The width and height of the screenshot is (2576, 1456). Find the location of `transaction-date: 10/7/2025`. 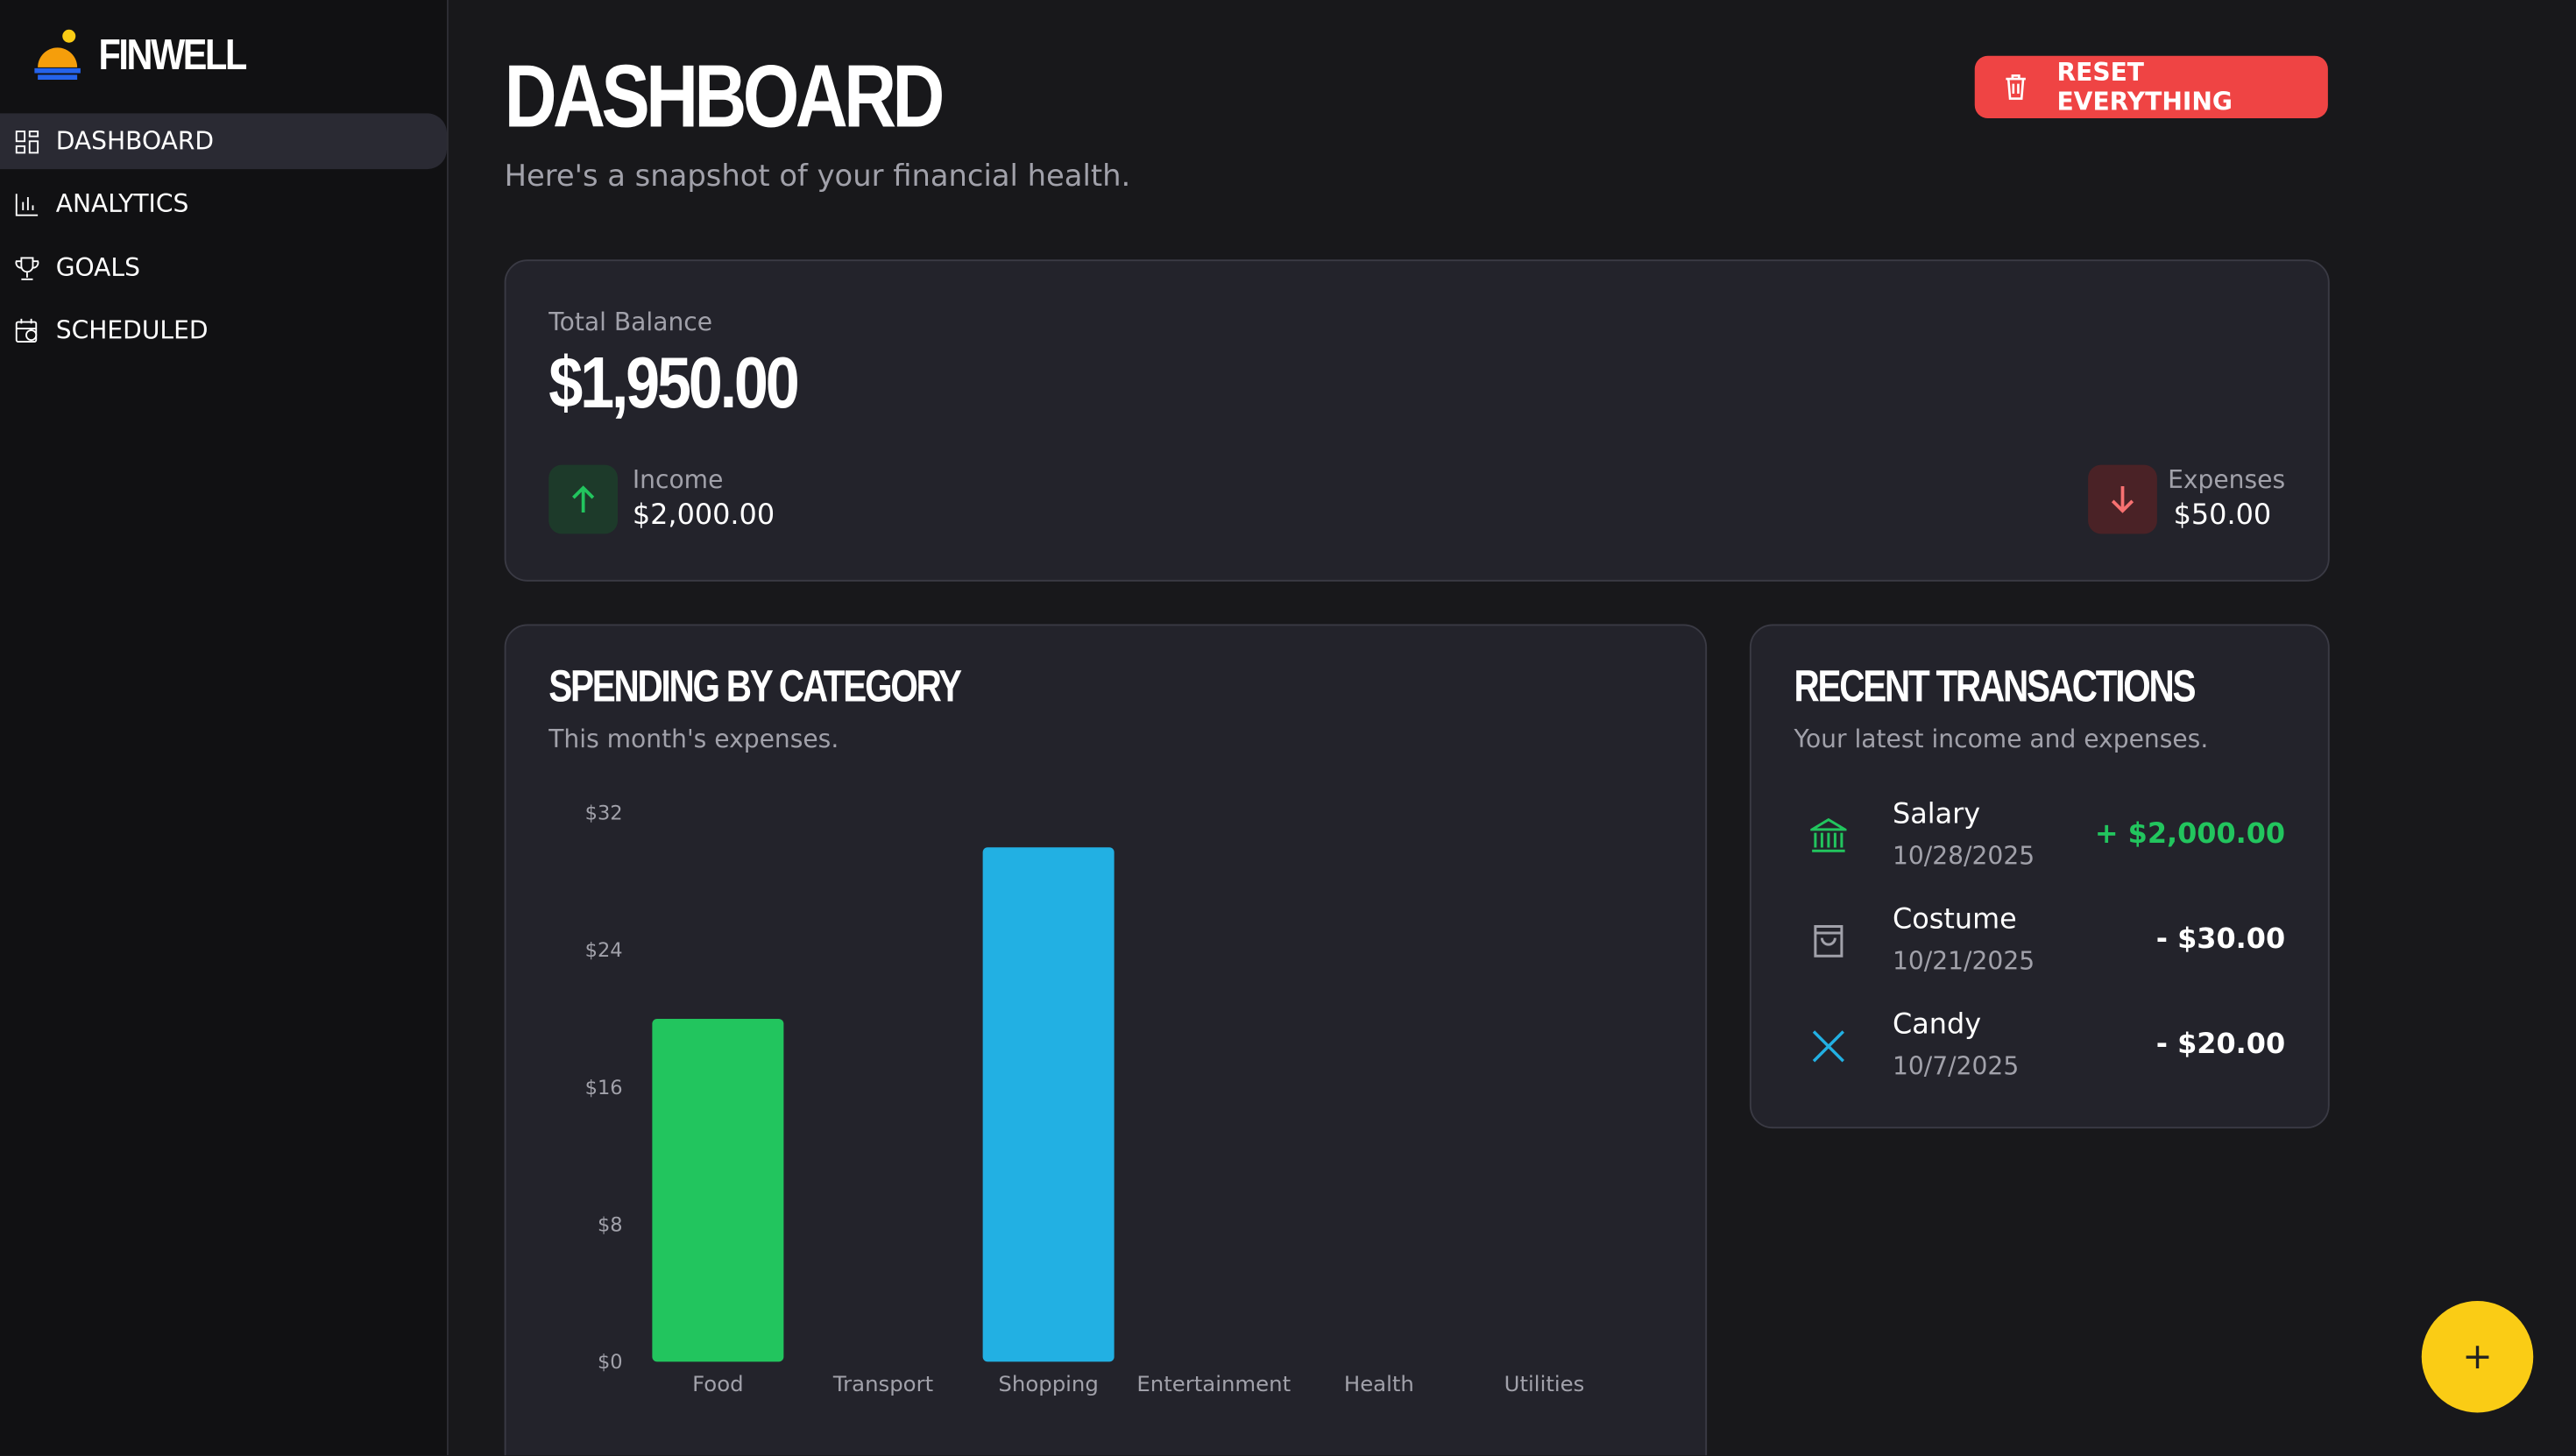

transaction-date: 10/7/2025 is located at coordinates (1956, 1066).